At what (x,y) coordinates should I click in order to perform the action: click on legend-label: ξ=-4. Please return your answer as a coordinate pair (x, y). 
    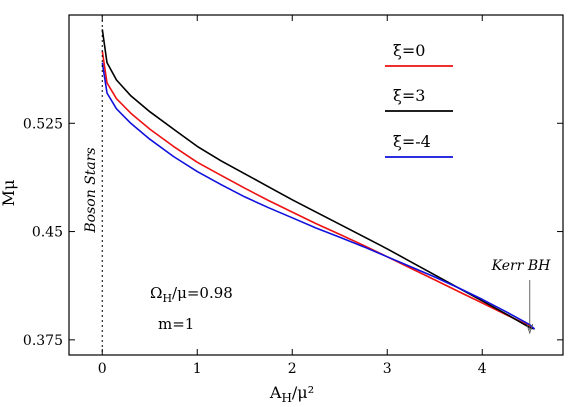
    Looking at the image, I should click on (412, 141).